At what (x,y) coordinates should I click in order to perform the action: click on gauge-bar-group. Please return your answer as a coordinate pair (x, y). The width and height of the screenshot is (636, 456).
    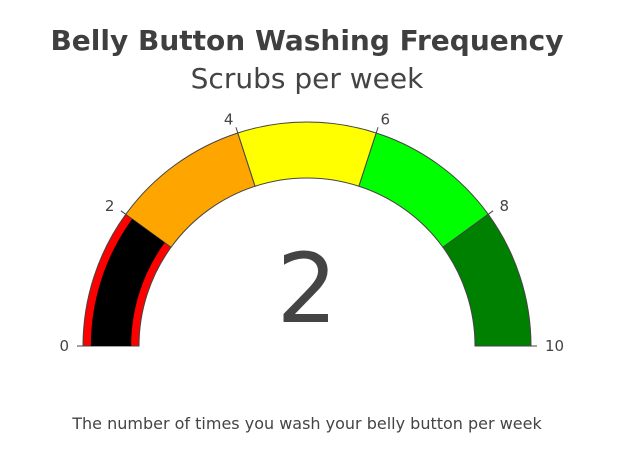
    Looking at the image, I should click on (127, 282).